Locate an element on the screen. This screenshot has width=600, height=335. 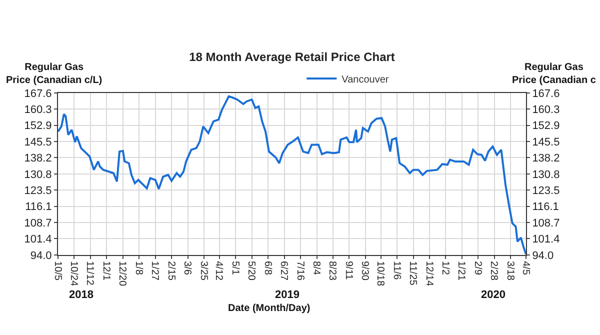
x-tick-label: 4/12 is located at coordinates (218, 271).